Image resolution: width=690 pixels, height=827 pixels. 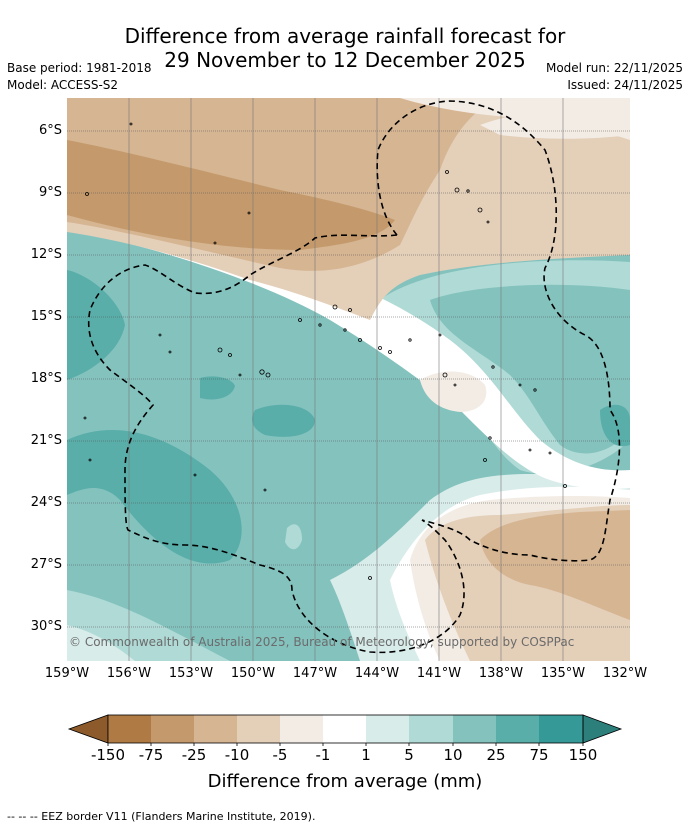 What do you see at coordinates (439, 673) in the screenshot?
I see `lon-tick-141w: 141°W` at bounding box center [439, 673].